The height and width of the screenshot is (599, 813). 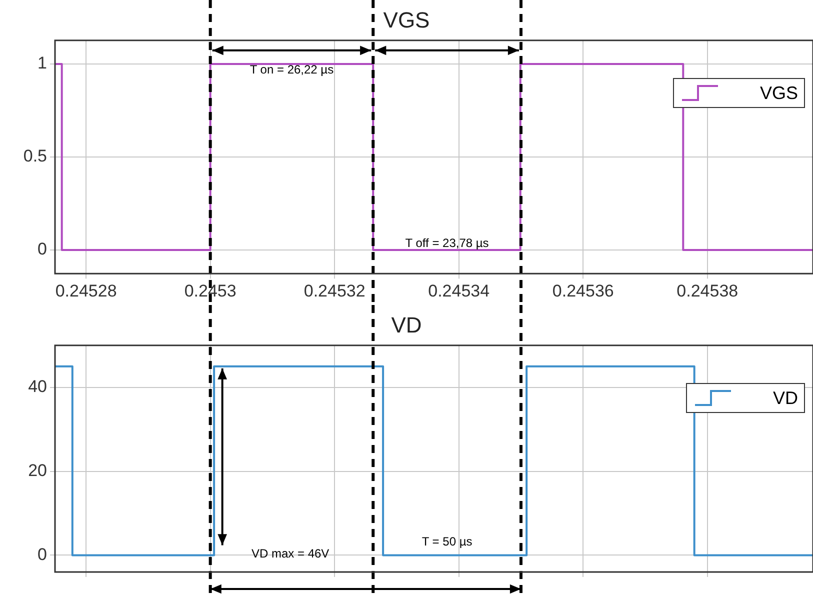 I want to click on legend-label: VD, so click(x=785, y=398).